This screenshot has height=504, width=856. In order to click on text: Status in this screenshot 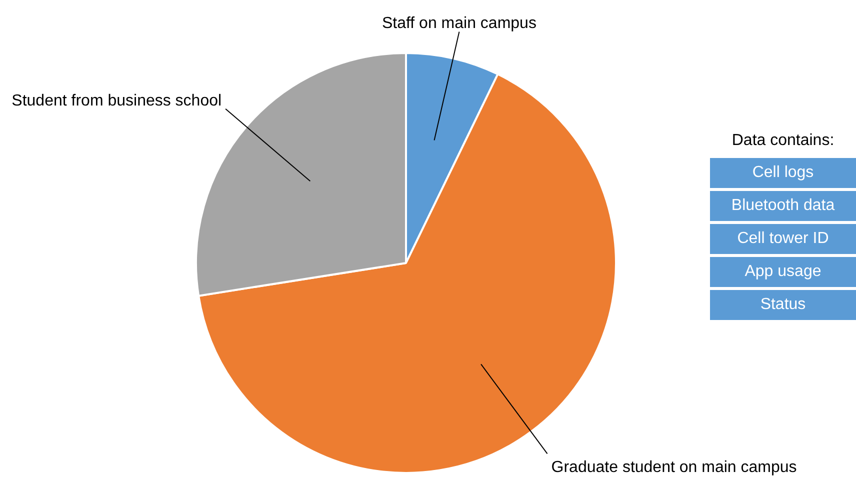, I will do `click(783, 305)`.